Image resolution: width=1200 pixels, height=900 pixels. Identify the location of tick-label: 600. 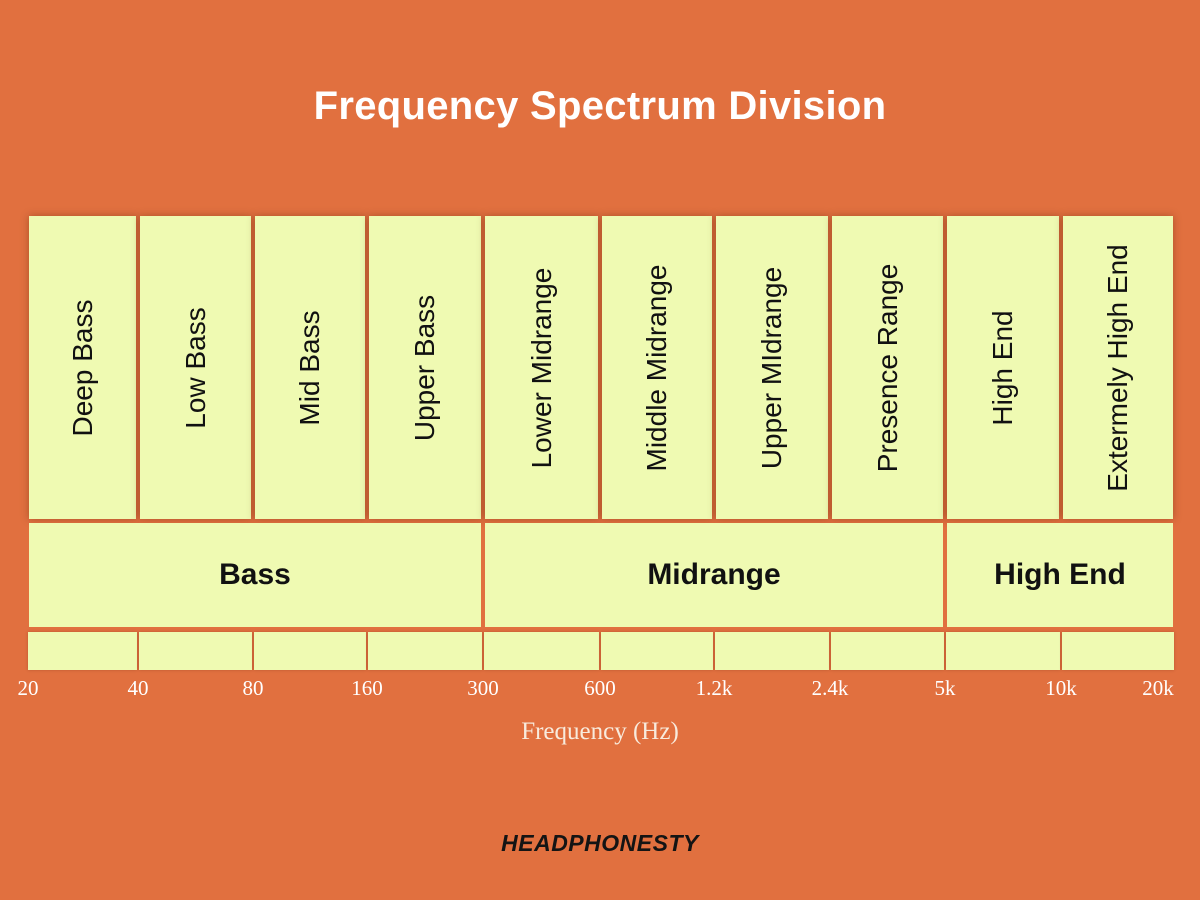
(600, 688).